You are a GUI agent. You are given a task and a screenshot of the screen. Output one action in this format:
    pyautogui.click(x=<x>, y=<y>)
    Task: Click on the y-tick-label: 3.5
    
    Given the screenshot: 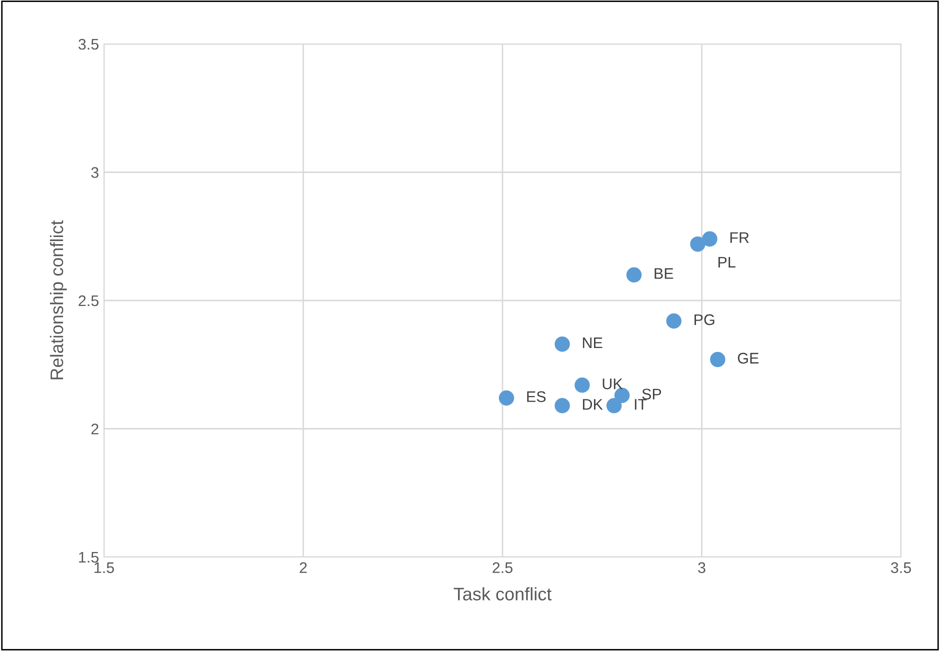 What is the action you would take?
    pyautogui.click(x=88, y=44)
    